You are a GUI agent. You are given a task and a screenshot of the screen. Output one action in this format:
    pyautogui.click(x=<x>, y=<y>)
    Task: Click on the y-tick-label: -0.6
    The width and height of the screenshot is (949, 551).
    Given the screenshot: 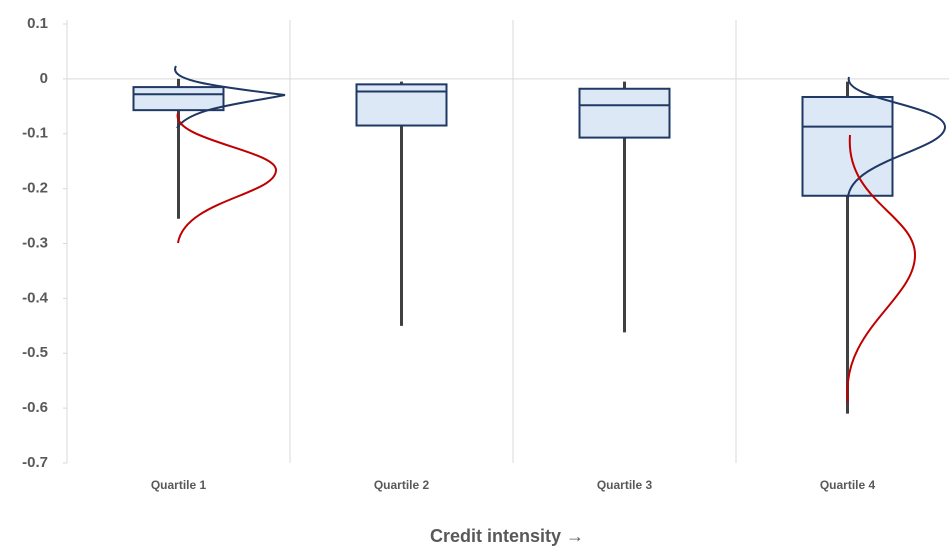 What is the action you would take?
    pyautogui.click(x=35, y=407)
    